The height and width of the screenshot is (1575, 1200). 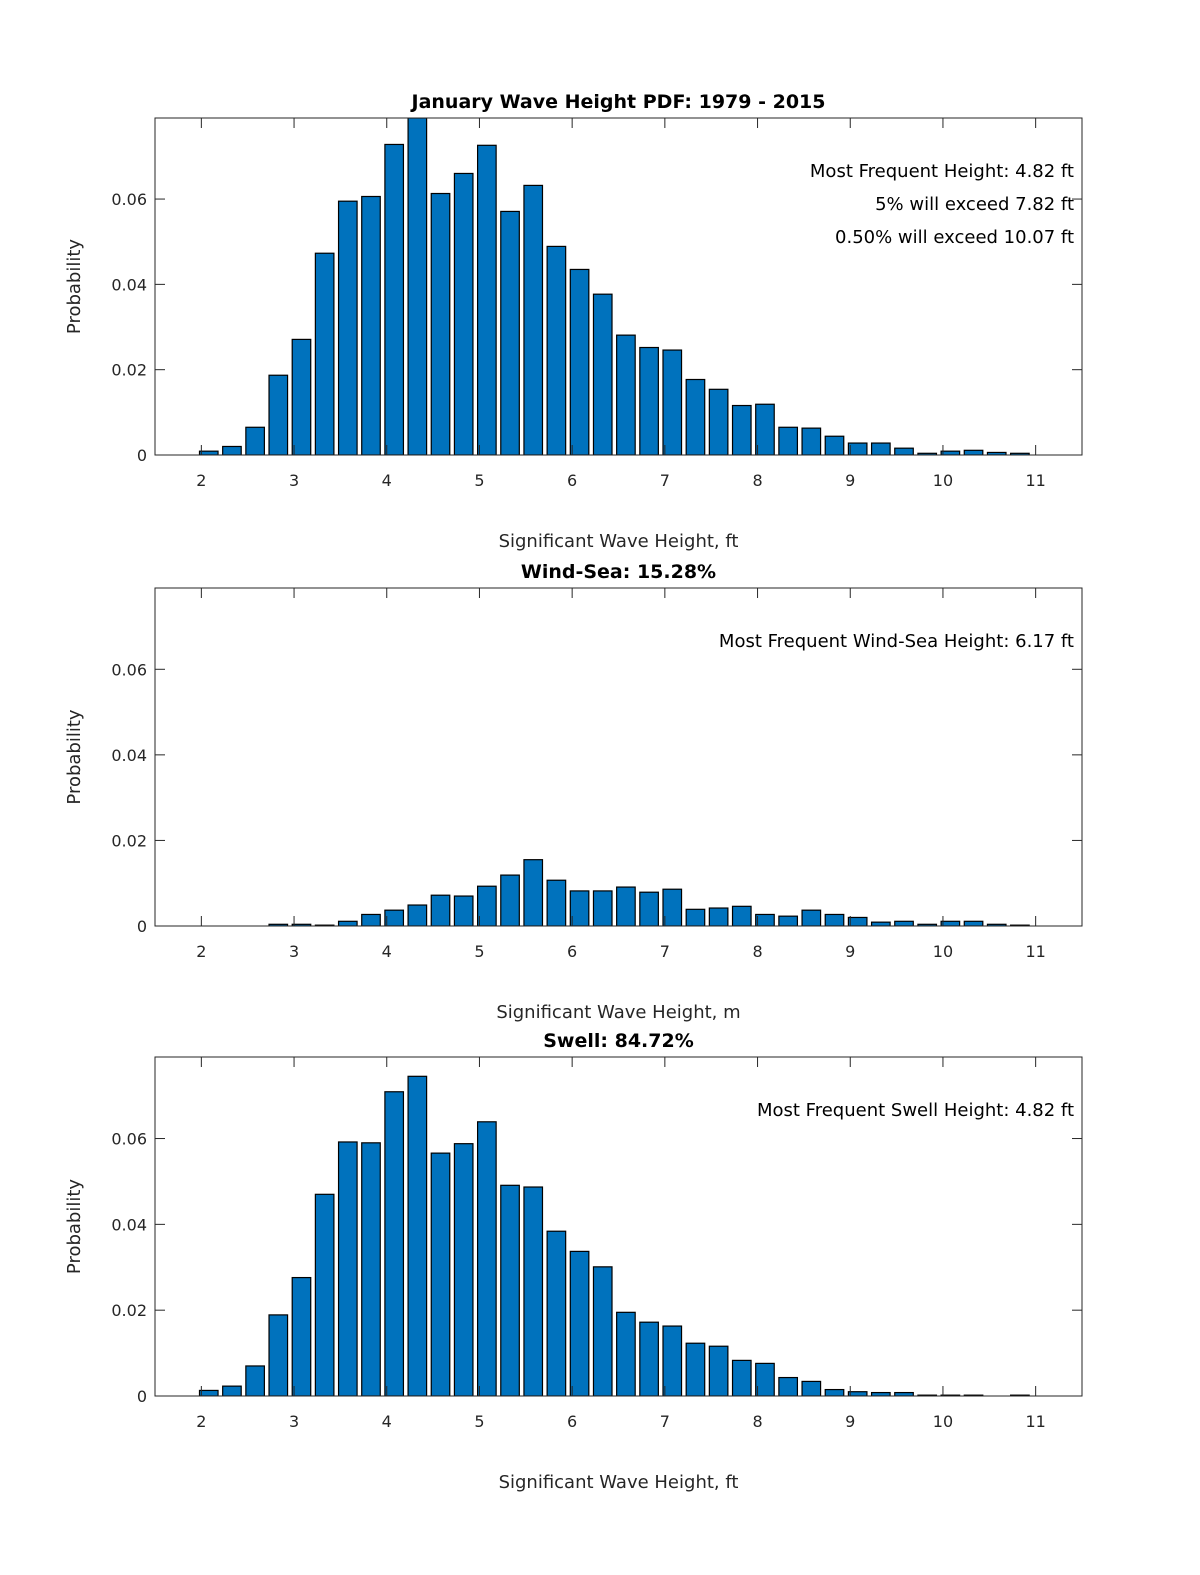 I want to click on x-tick-label: 6, so click(x=572, y=480).